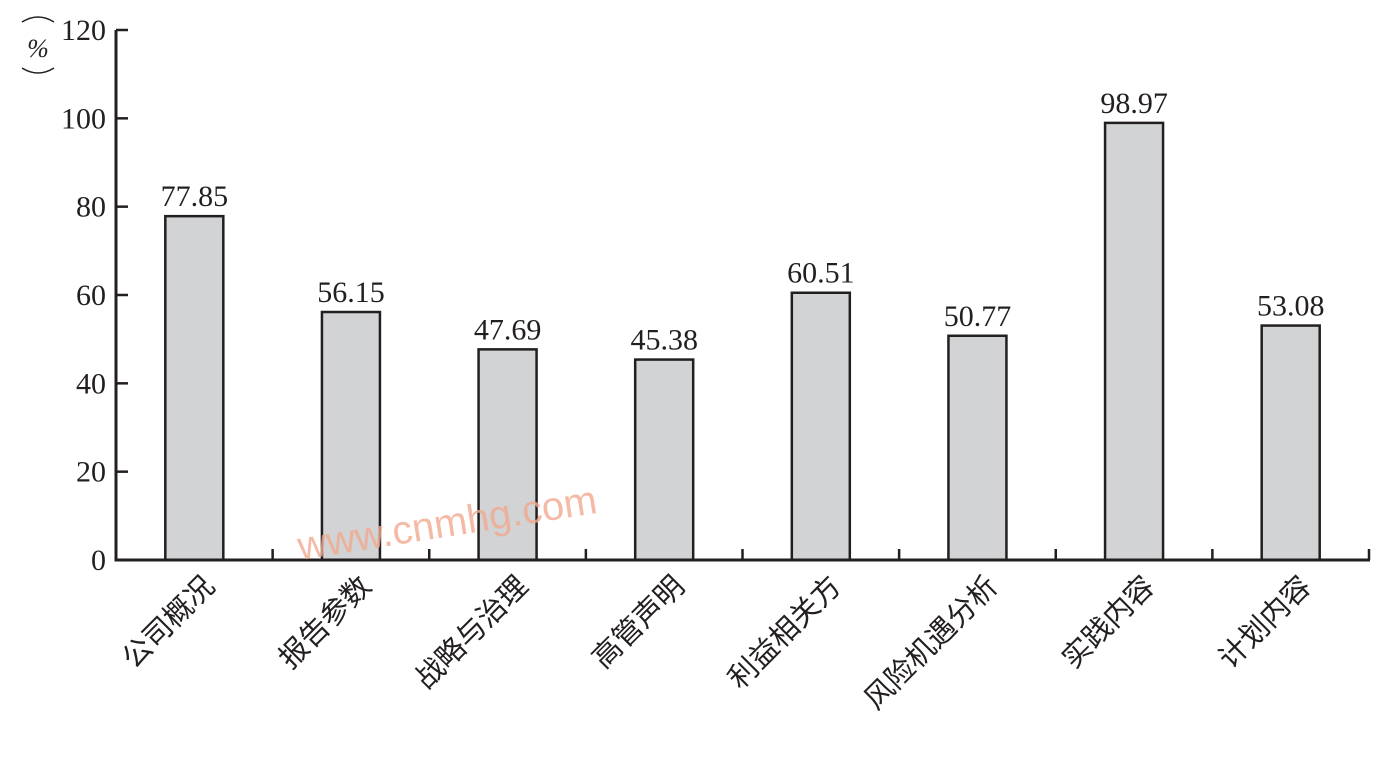 Image resolution: width=1382 pixels, height=765 pixels. I want to click on x-tick-label: 实践内容, so click(1108, 622).